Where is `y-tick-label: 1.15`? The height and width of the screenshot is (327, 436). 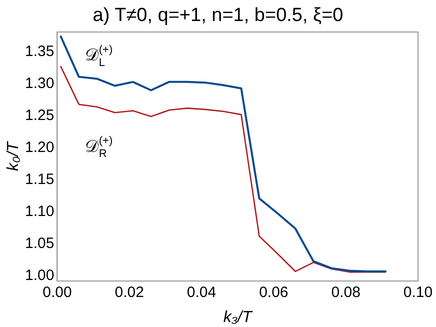
y-tick-label: 1.15 is located at coordinates (39, 179).